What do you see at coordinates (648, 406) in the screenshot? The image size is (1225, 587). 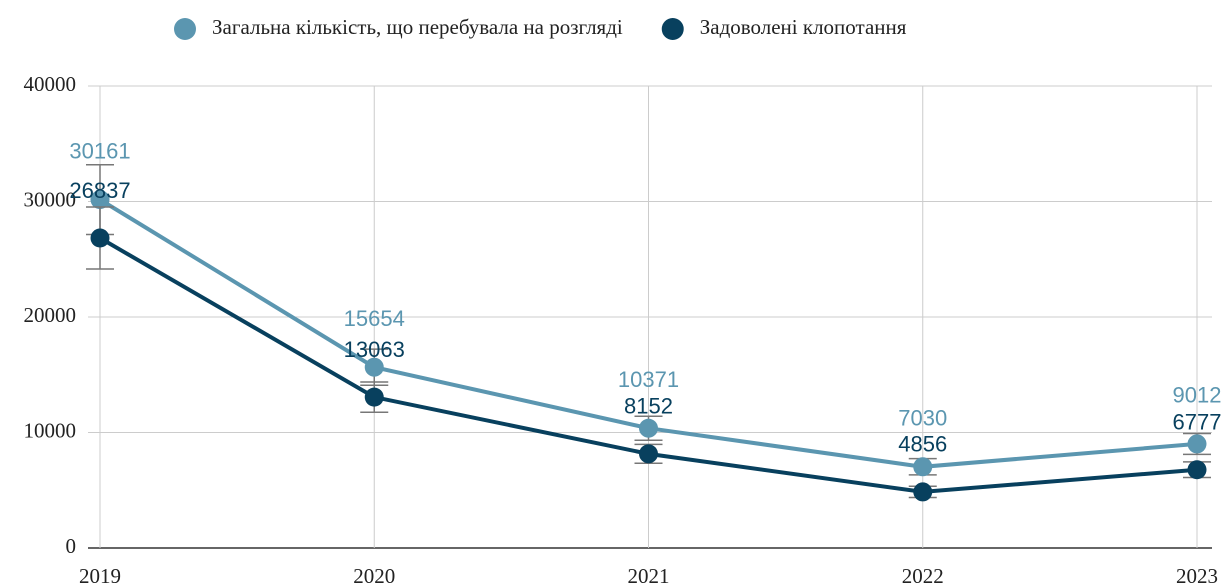 I see `data-label: 8152` at bounding box center [648, 406].